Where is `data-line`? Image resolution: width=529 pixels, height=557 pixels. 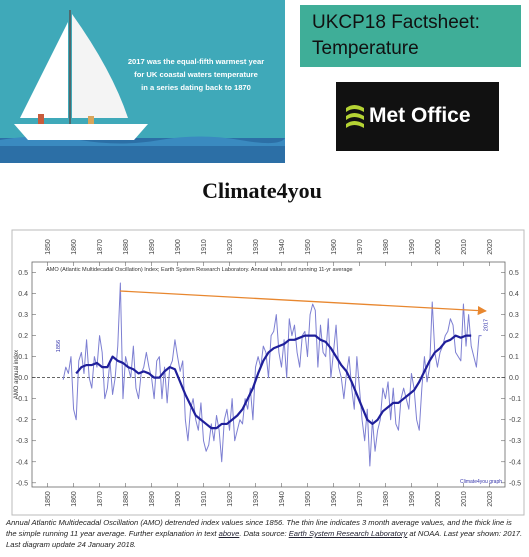 data-line is located at coordinates (273, 382).